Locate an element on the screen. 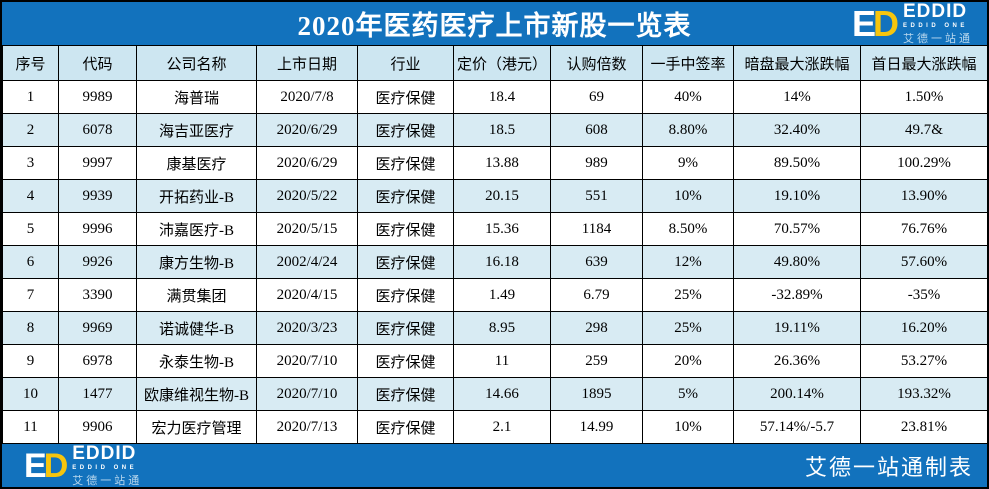 Image resolution: width=989 pixels, height=489 pixels. table-cell: 4 is located at coordinates (30, 196).